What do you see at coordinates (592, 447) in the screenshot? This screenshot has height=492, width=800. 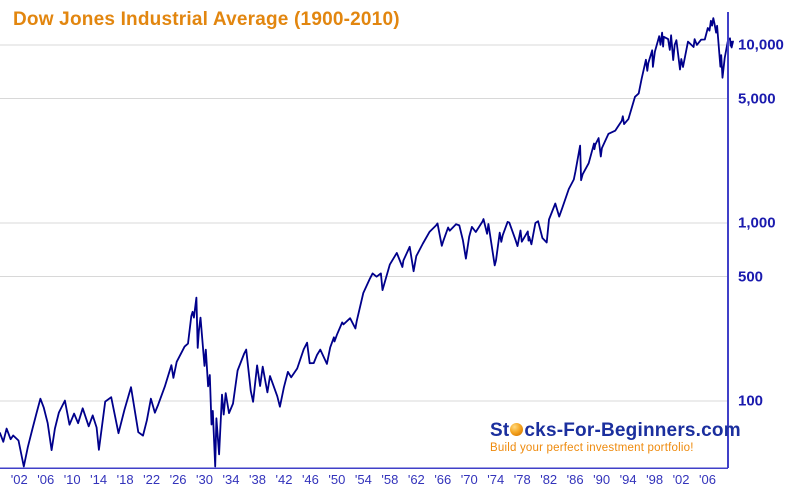 I see `brand-tagline: Build your perfect investment portfolio!` at bounding box center [592, 447].